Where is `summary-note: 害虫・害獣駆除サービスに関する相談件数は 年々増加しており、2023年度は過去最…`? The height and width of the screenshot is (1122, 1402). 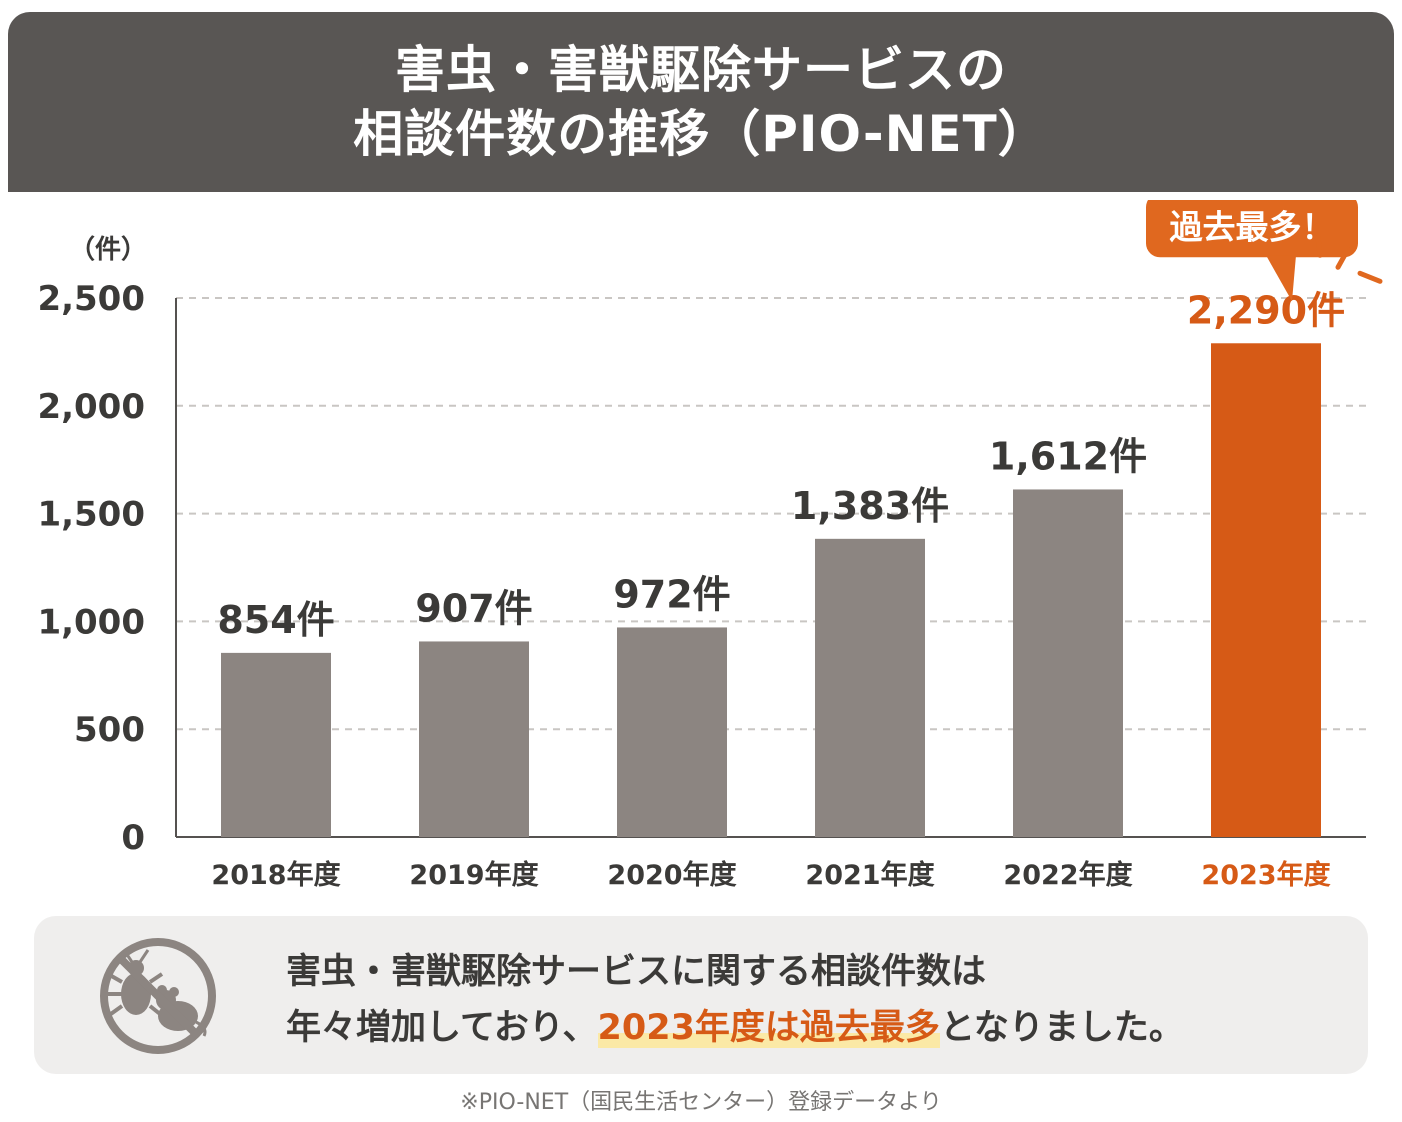 summary-note: 害虫・害獣駆除サービスに関する相談件数は 年々増加しており、2023年度は過去最… is located at coordinates (701, 995).